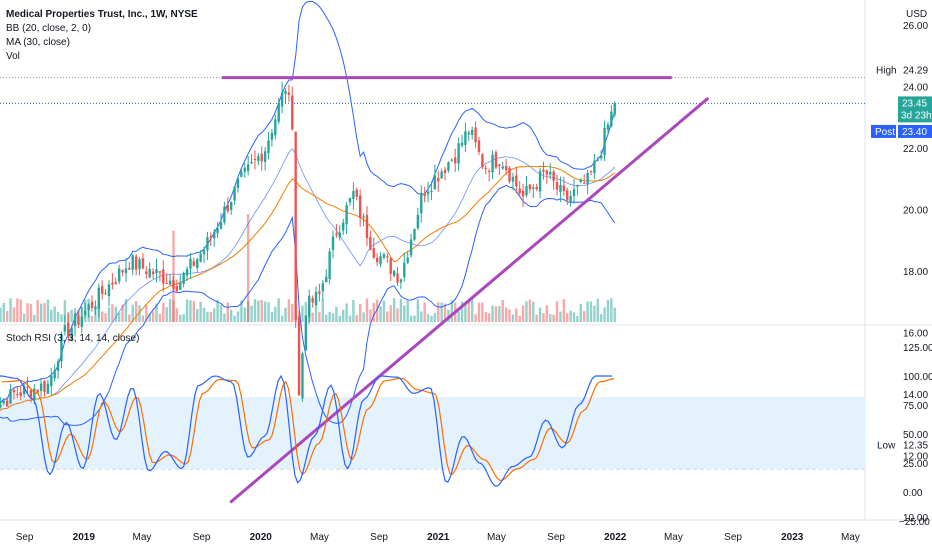 This screenshot has width=932, height=555. I want to click on post-label-badge, so click(883, 131).